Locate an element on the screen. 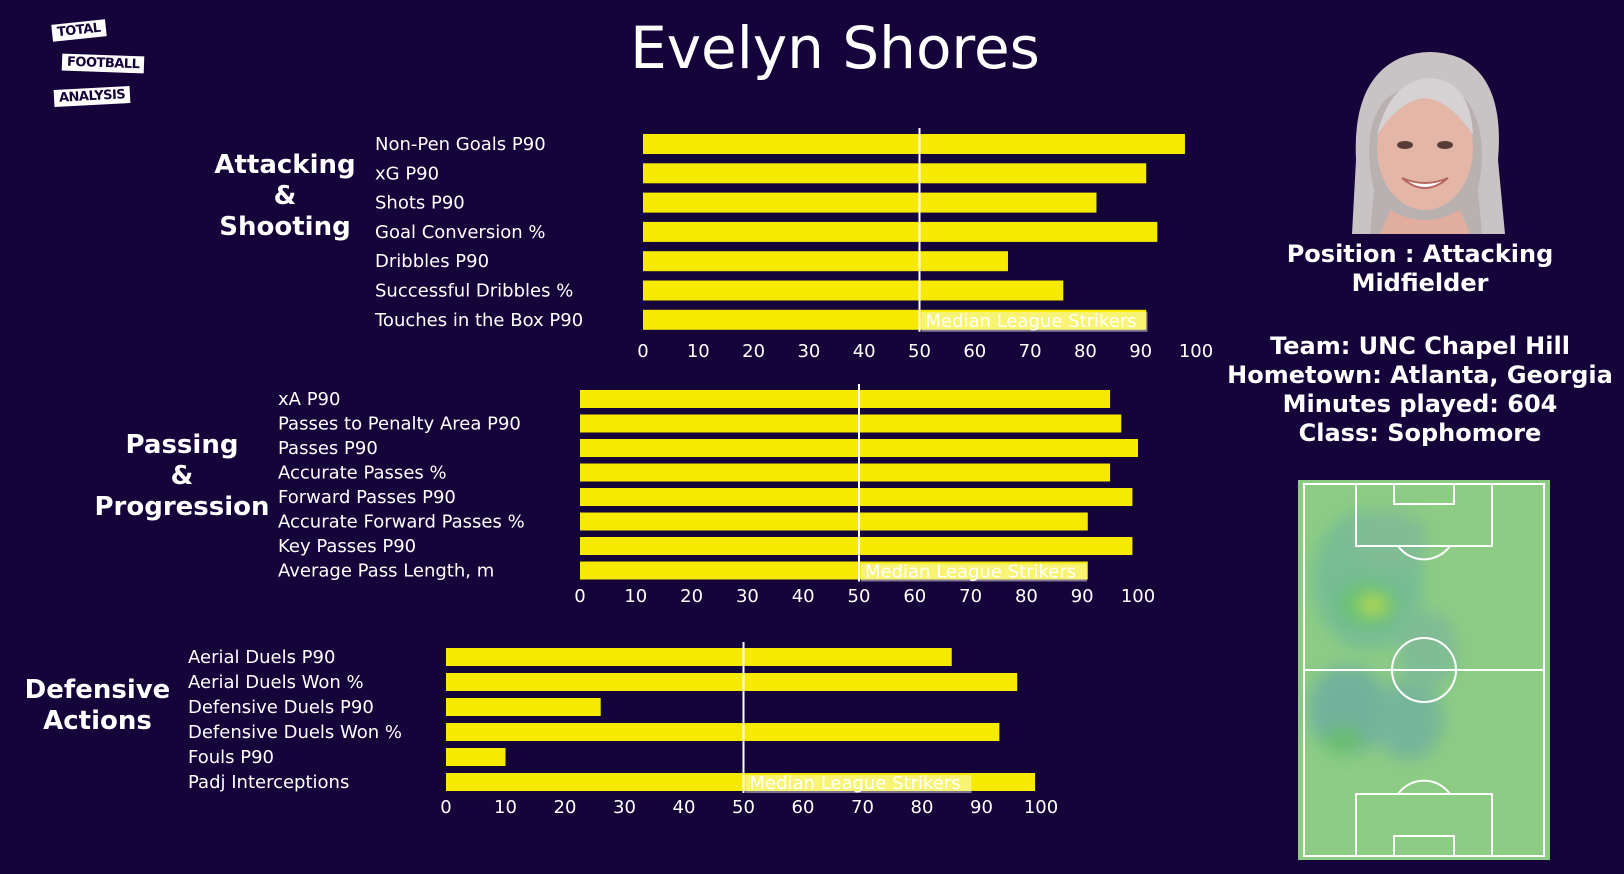 This screenshot has height=874, width=1624. section-title-attacking: Attacking & Shooting is located at coordinates (285, 196).